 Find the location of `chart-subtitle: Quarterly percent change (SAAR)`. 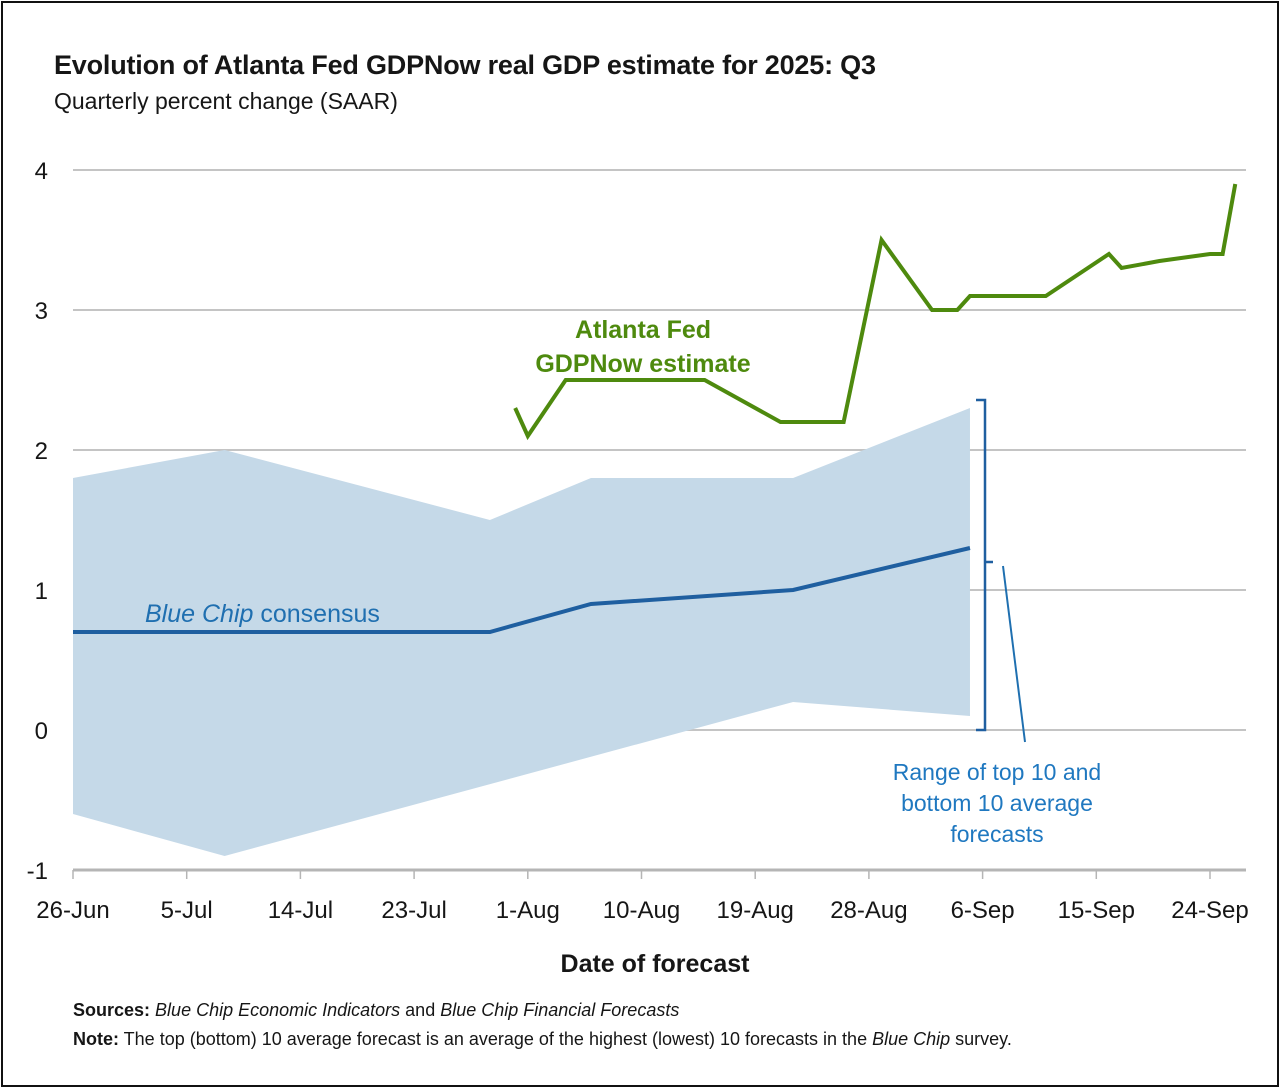

chart-subtitle: Quarterly percent change (SAAR) is located at coordinates (226, 101).